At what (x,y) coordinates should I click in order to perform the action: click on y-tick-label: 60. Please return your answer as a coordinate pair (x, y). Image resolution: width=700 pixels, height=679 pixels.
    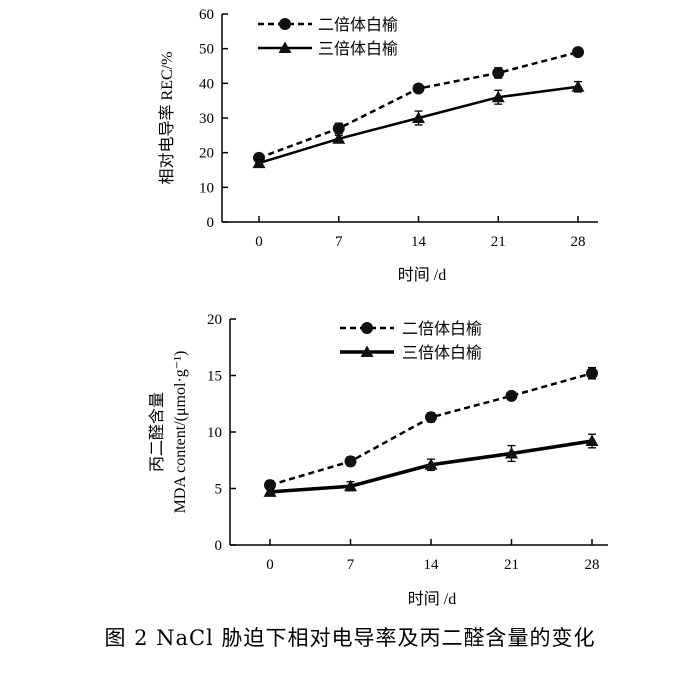
    Looking at the image, I should click on (206, 15).